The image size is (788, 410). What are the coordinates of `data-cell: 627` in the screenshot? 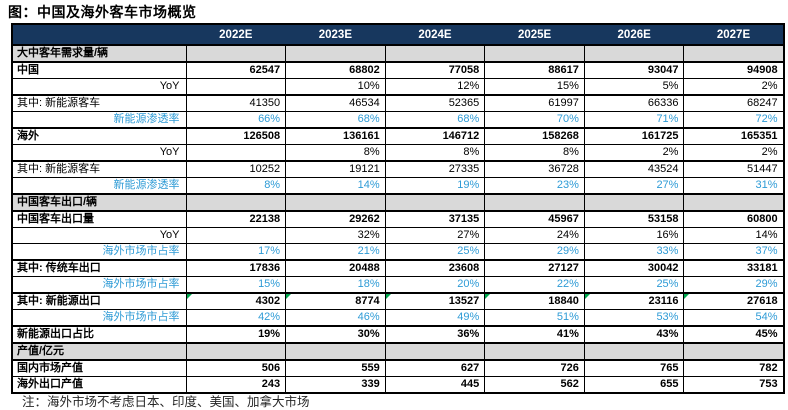 It's located at (435, 368).